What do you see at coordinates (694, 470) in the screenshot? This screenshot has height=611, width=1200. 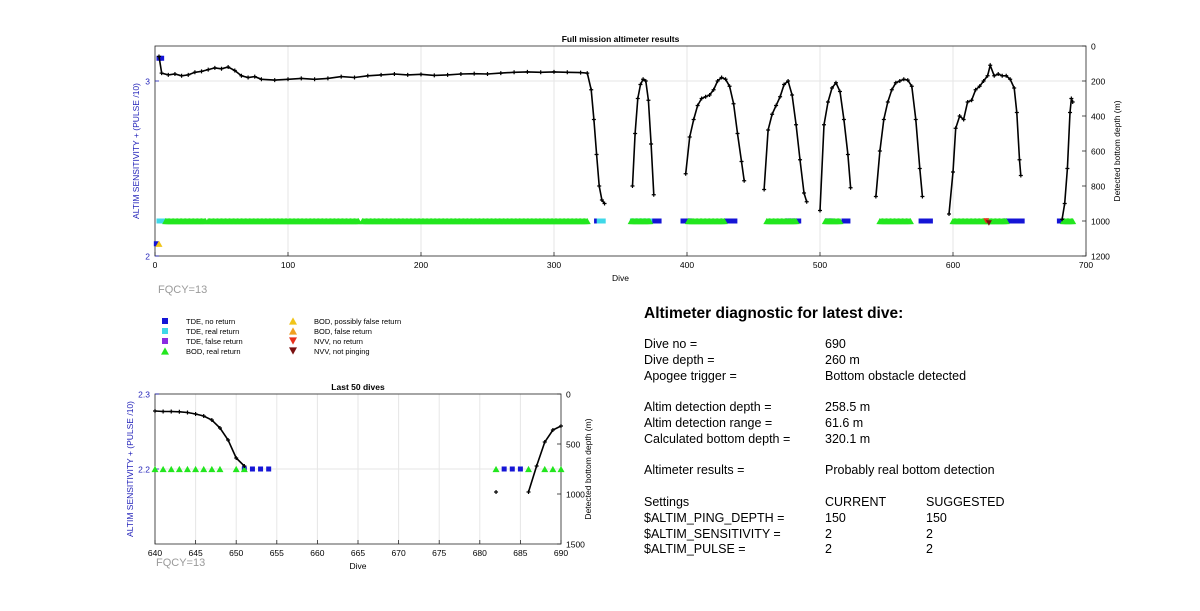 I see `altimeter-results-label: Altimeter results =` at bounding box center [694, 470].